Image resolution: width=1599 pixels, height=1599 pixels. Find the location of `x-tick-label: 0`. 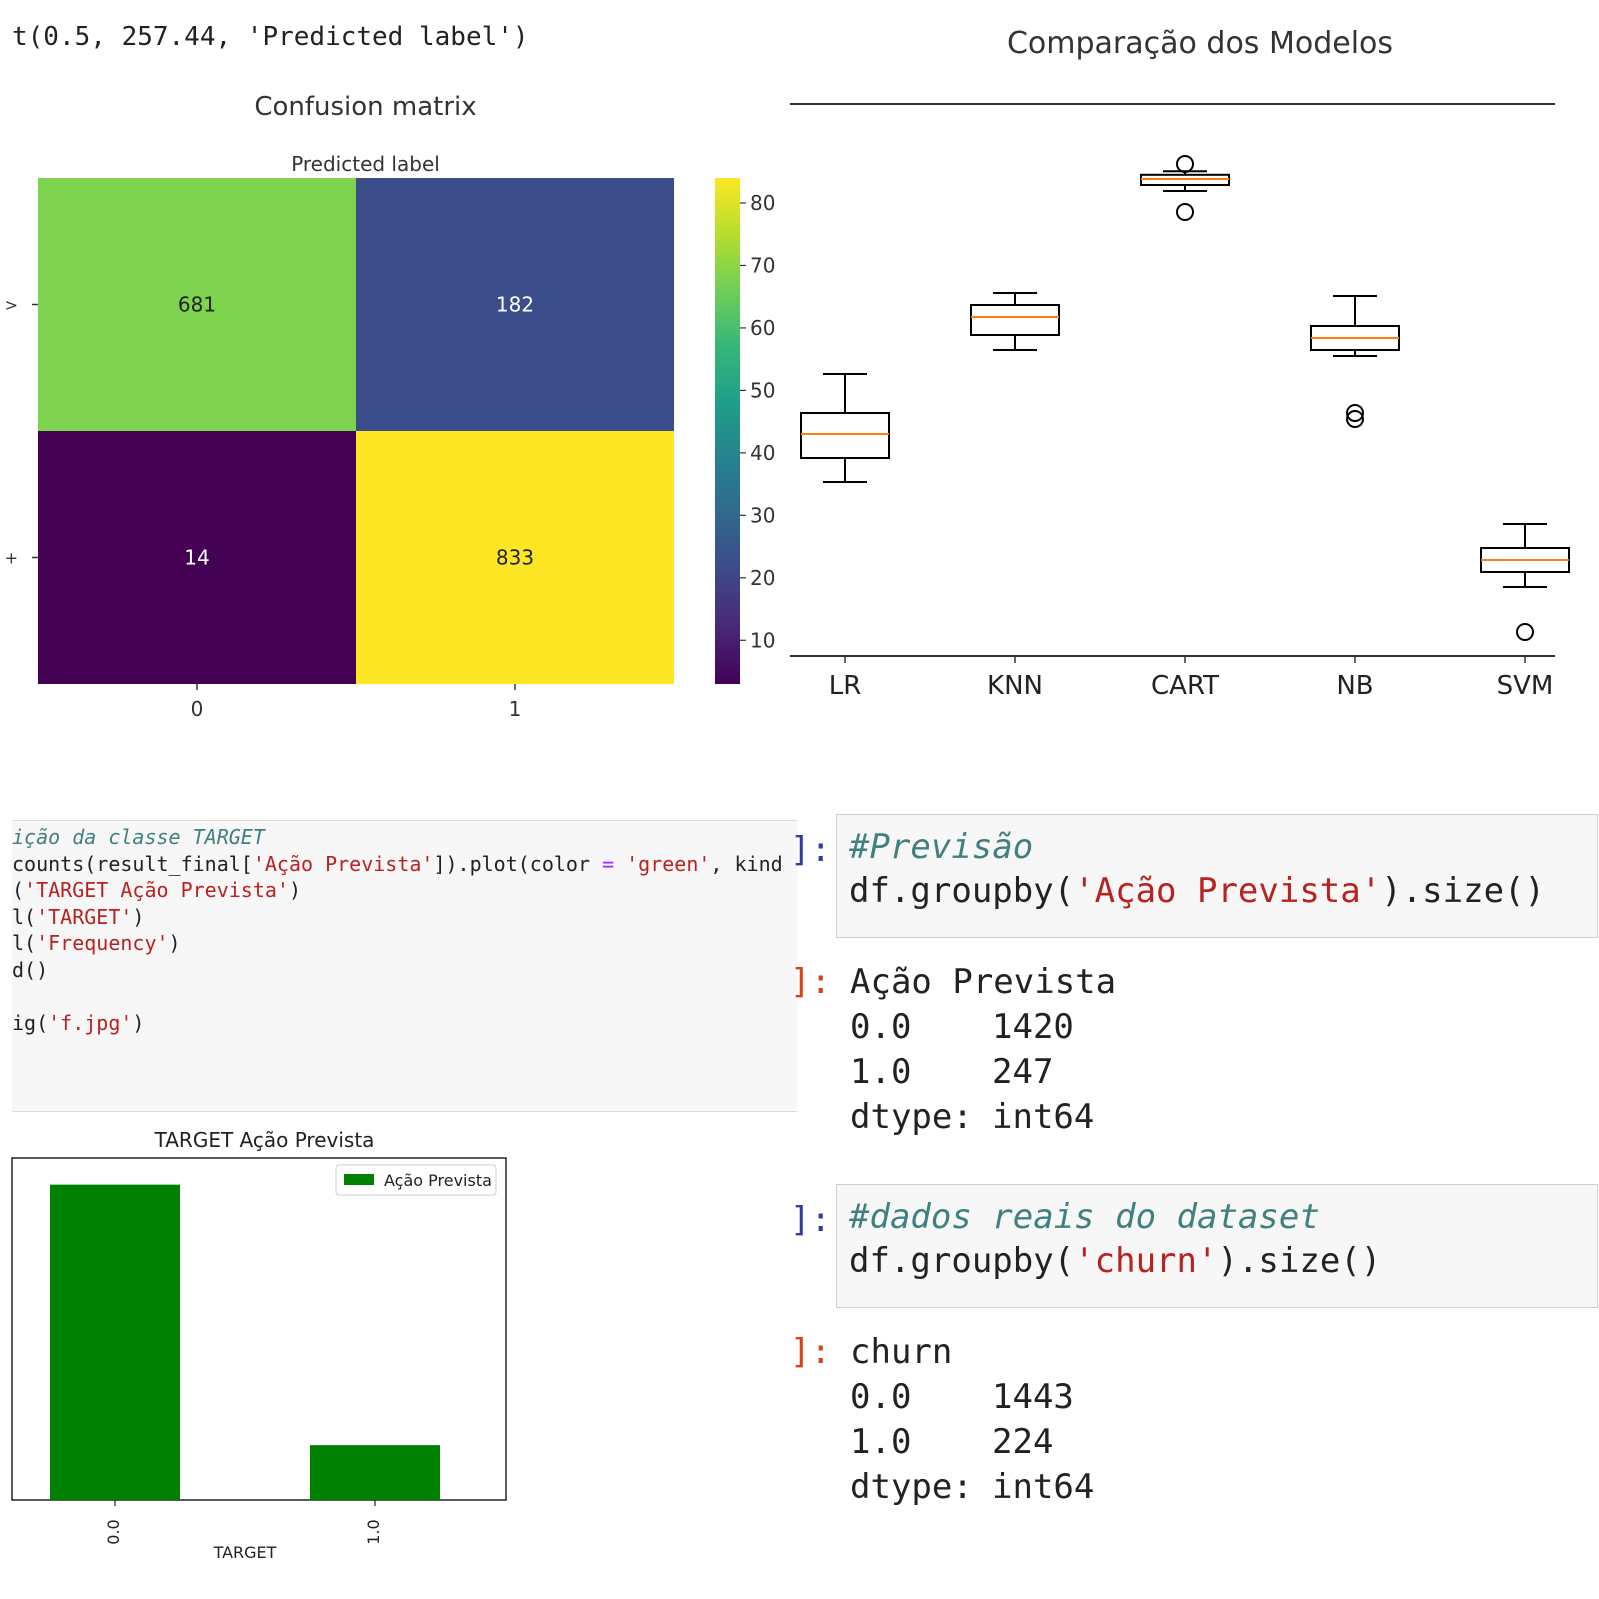

x-tick-label: 0 is located at coordinates (197, 709).